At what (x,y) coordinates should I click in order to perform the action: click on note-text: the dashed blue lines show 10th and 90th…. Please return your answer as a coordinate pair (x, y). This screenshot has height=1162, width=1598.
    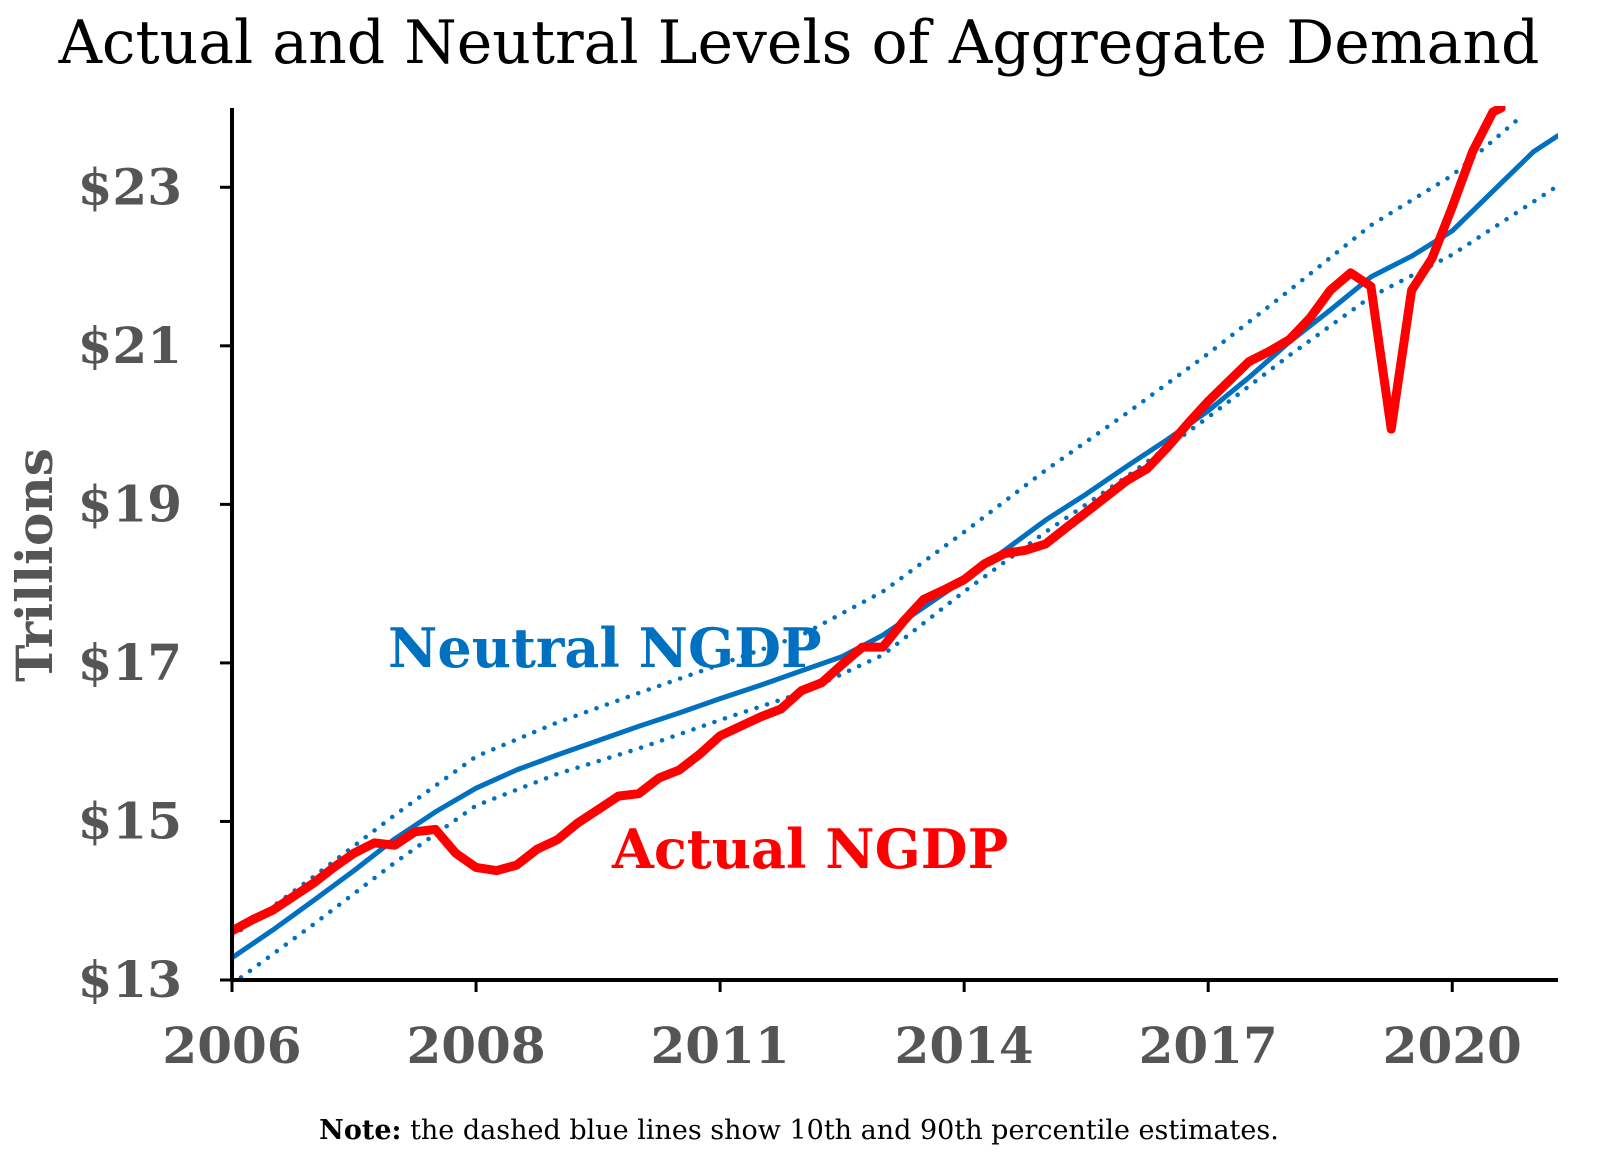
    Looking at the image, I should click on (840, 1130).